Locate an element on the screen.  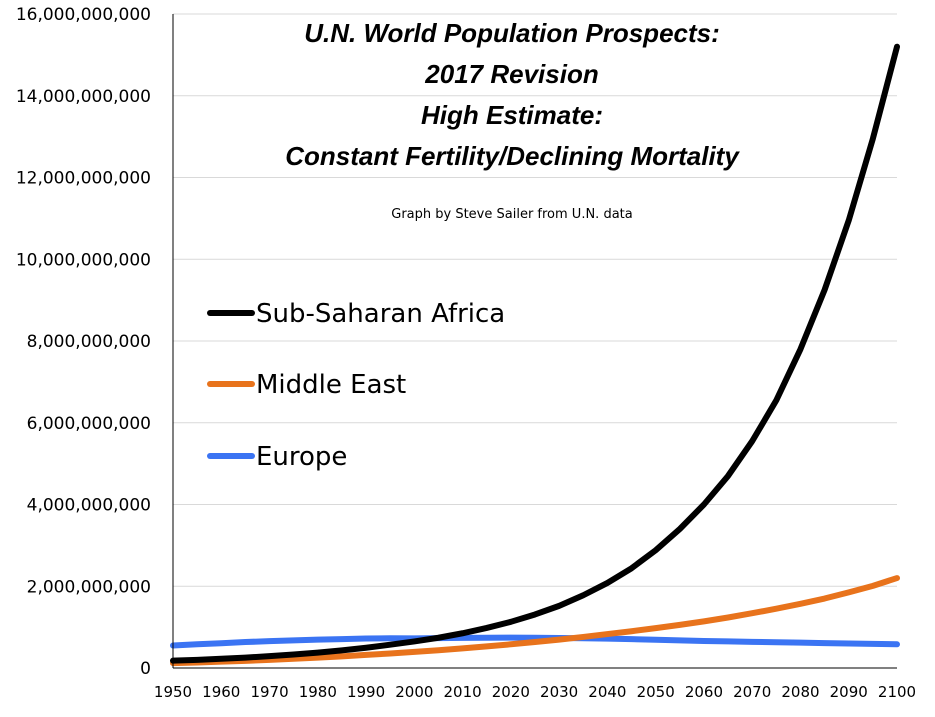
series-line-europe is located at coordinates (535, 641).